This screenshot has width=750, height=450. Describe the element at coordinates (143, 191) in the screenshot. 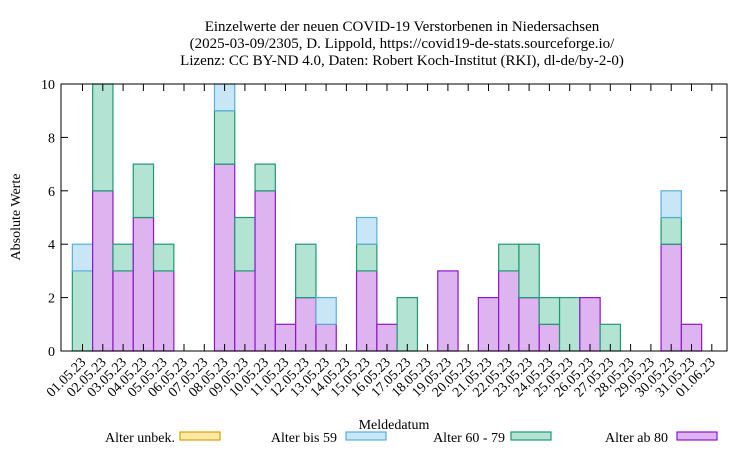

I see `bar-alter-60-79-04.05.23` at that location.